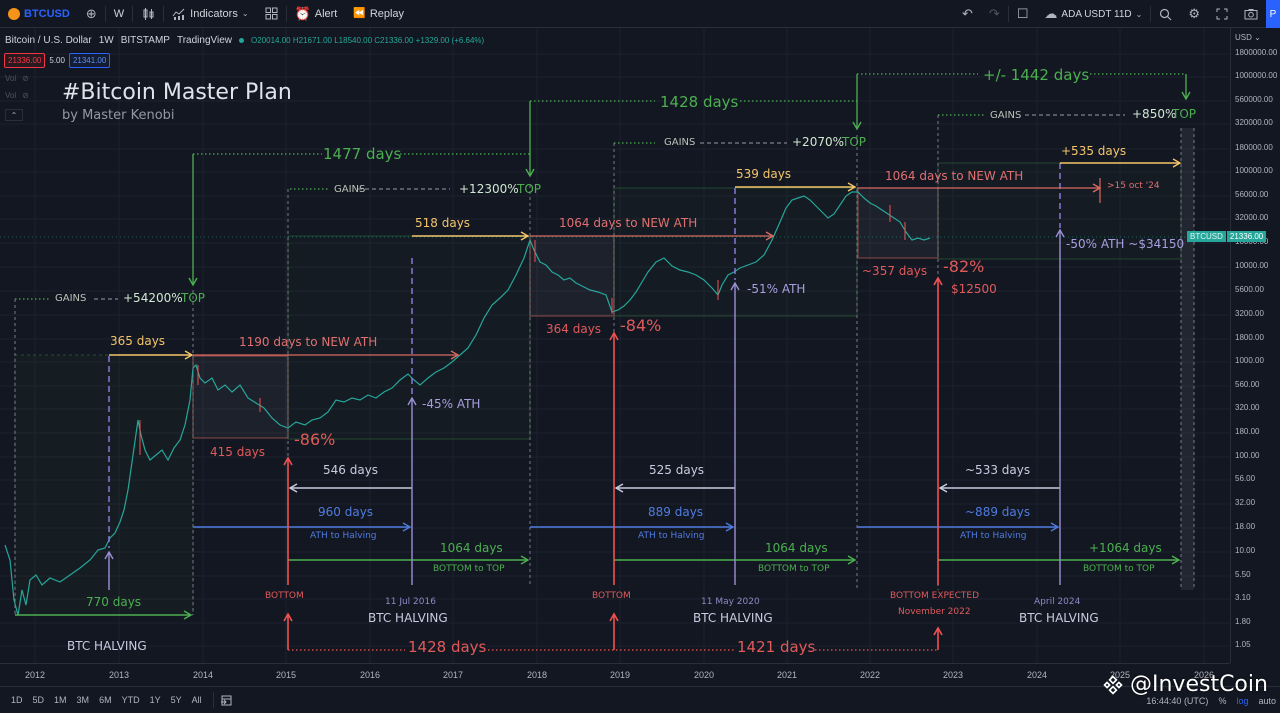 The image size is (1280, 713). I want to click on buy-sell-panel: 21336.00 5.00 21341.00, so click(57, 60).